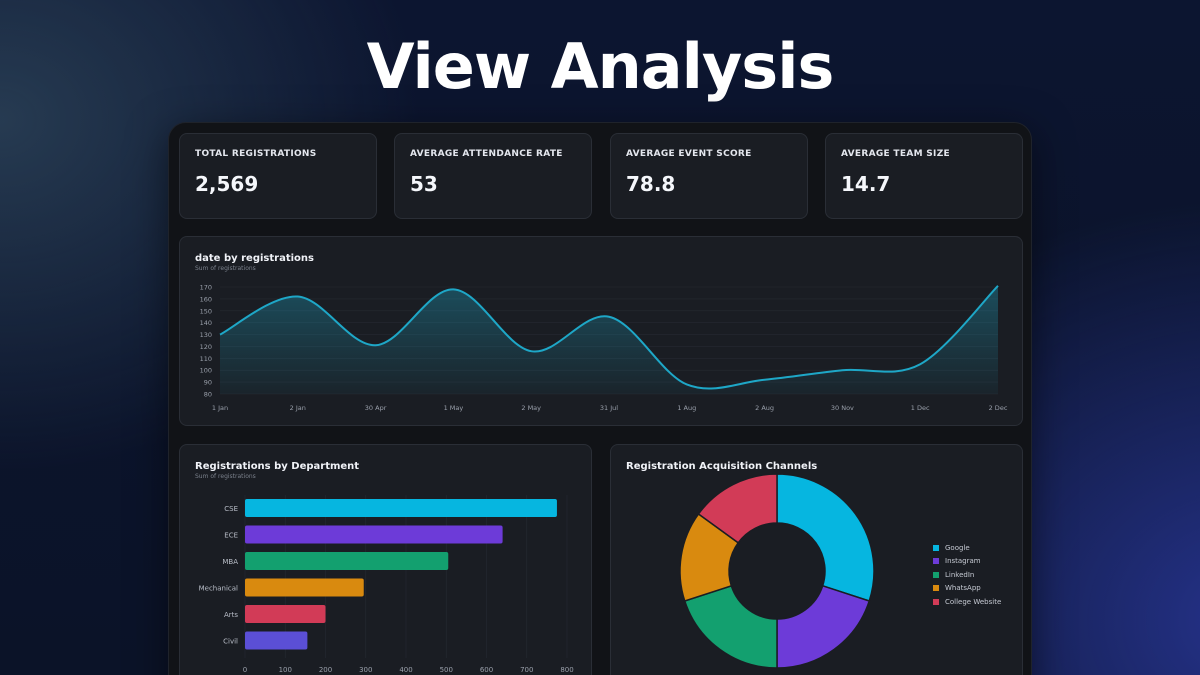 Image resolution: width=1200 pixels, height=675 pixels. Describe the element at coordinates (374, 534) in the screenshot. I see `bar-ece` at that location.